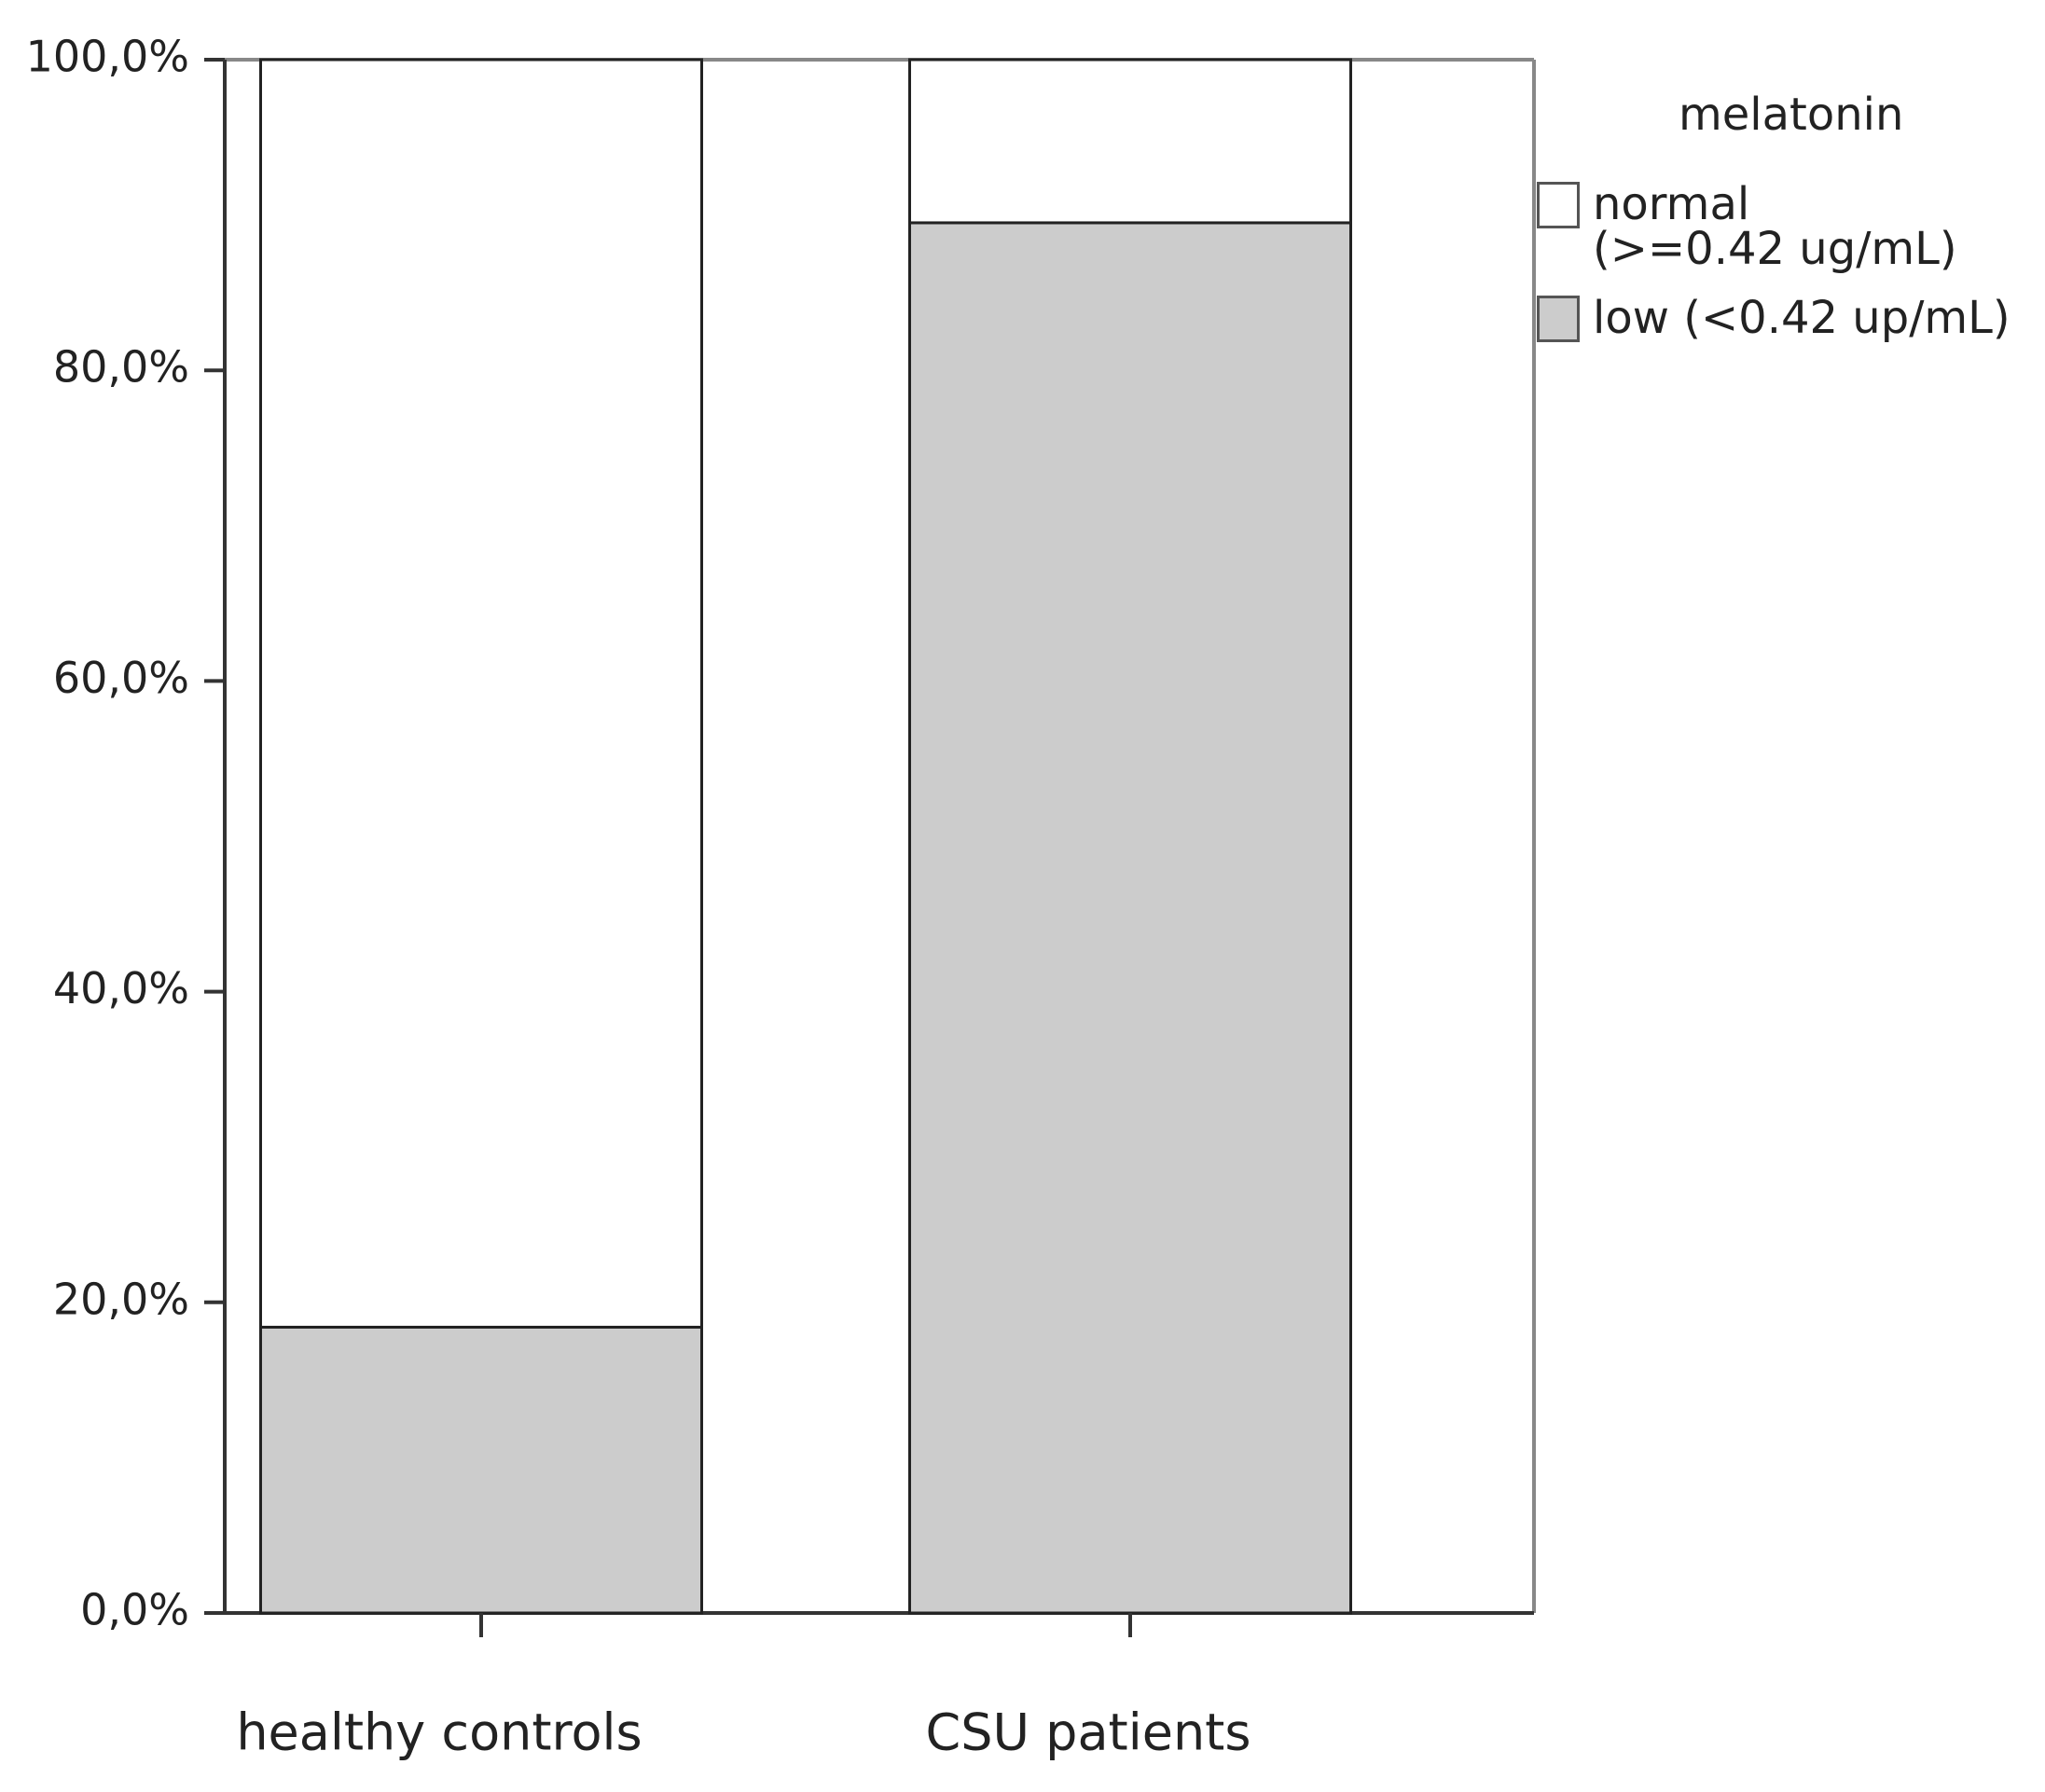 The image size is (2045, 1792). What do you see at coordinates (134, 1610) in the screenshot?
I see `y-tick-label: 0,0%` at bounding box center [134, 1610].